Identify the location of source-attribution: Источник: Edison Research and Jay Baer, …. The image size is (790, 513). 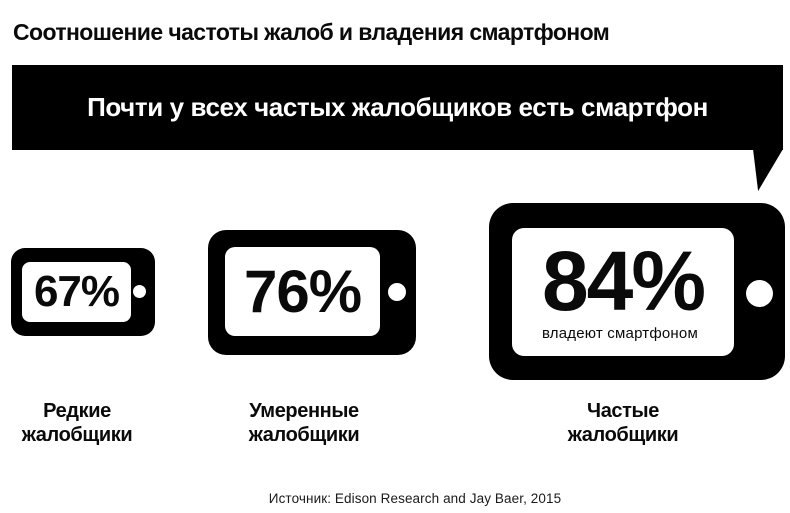
(415, 498).